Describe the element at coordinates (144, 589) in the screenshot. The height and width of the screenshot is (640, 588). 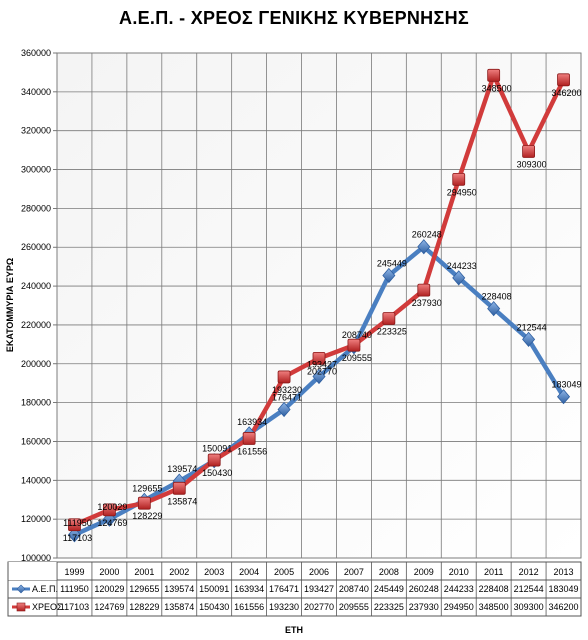
I see `table-cell-value: 129655` at that location.